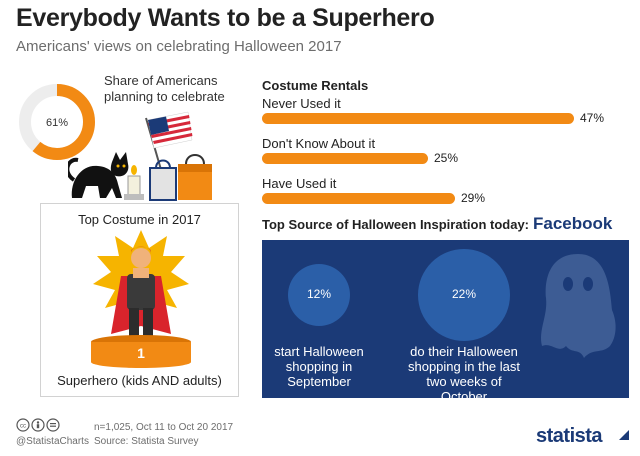 The width and height of the screenshot is (640, 456). I want to click on license-icons: cc, so click(38, 425).